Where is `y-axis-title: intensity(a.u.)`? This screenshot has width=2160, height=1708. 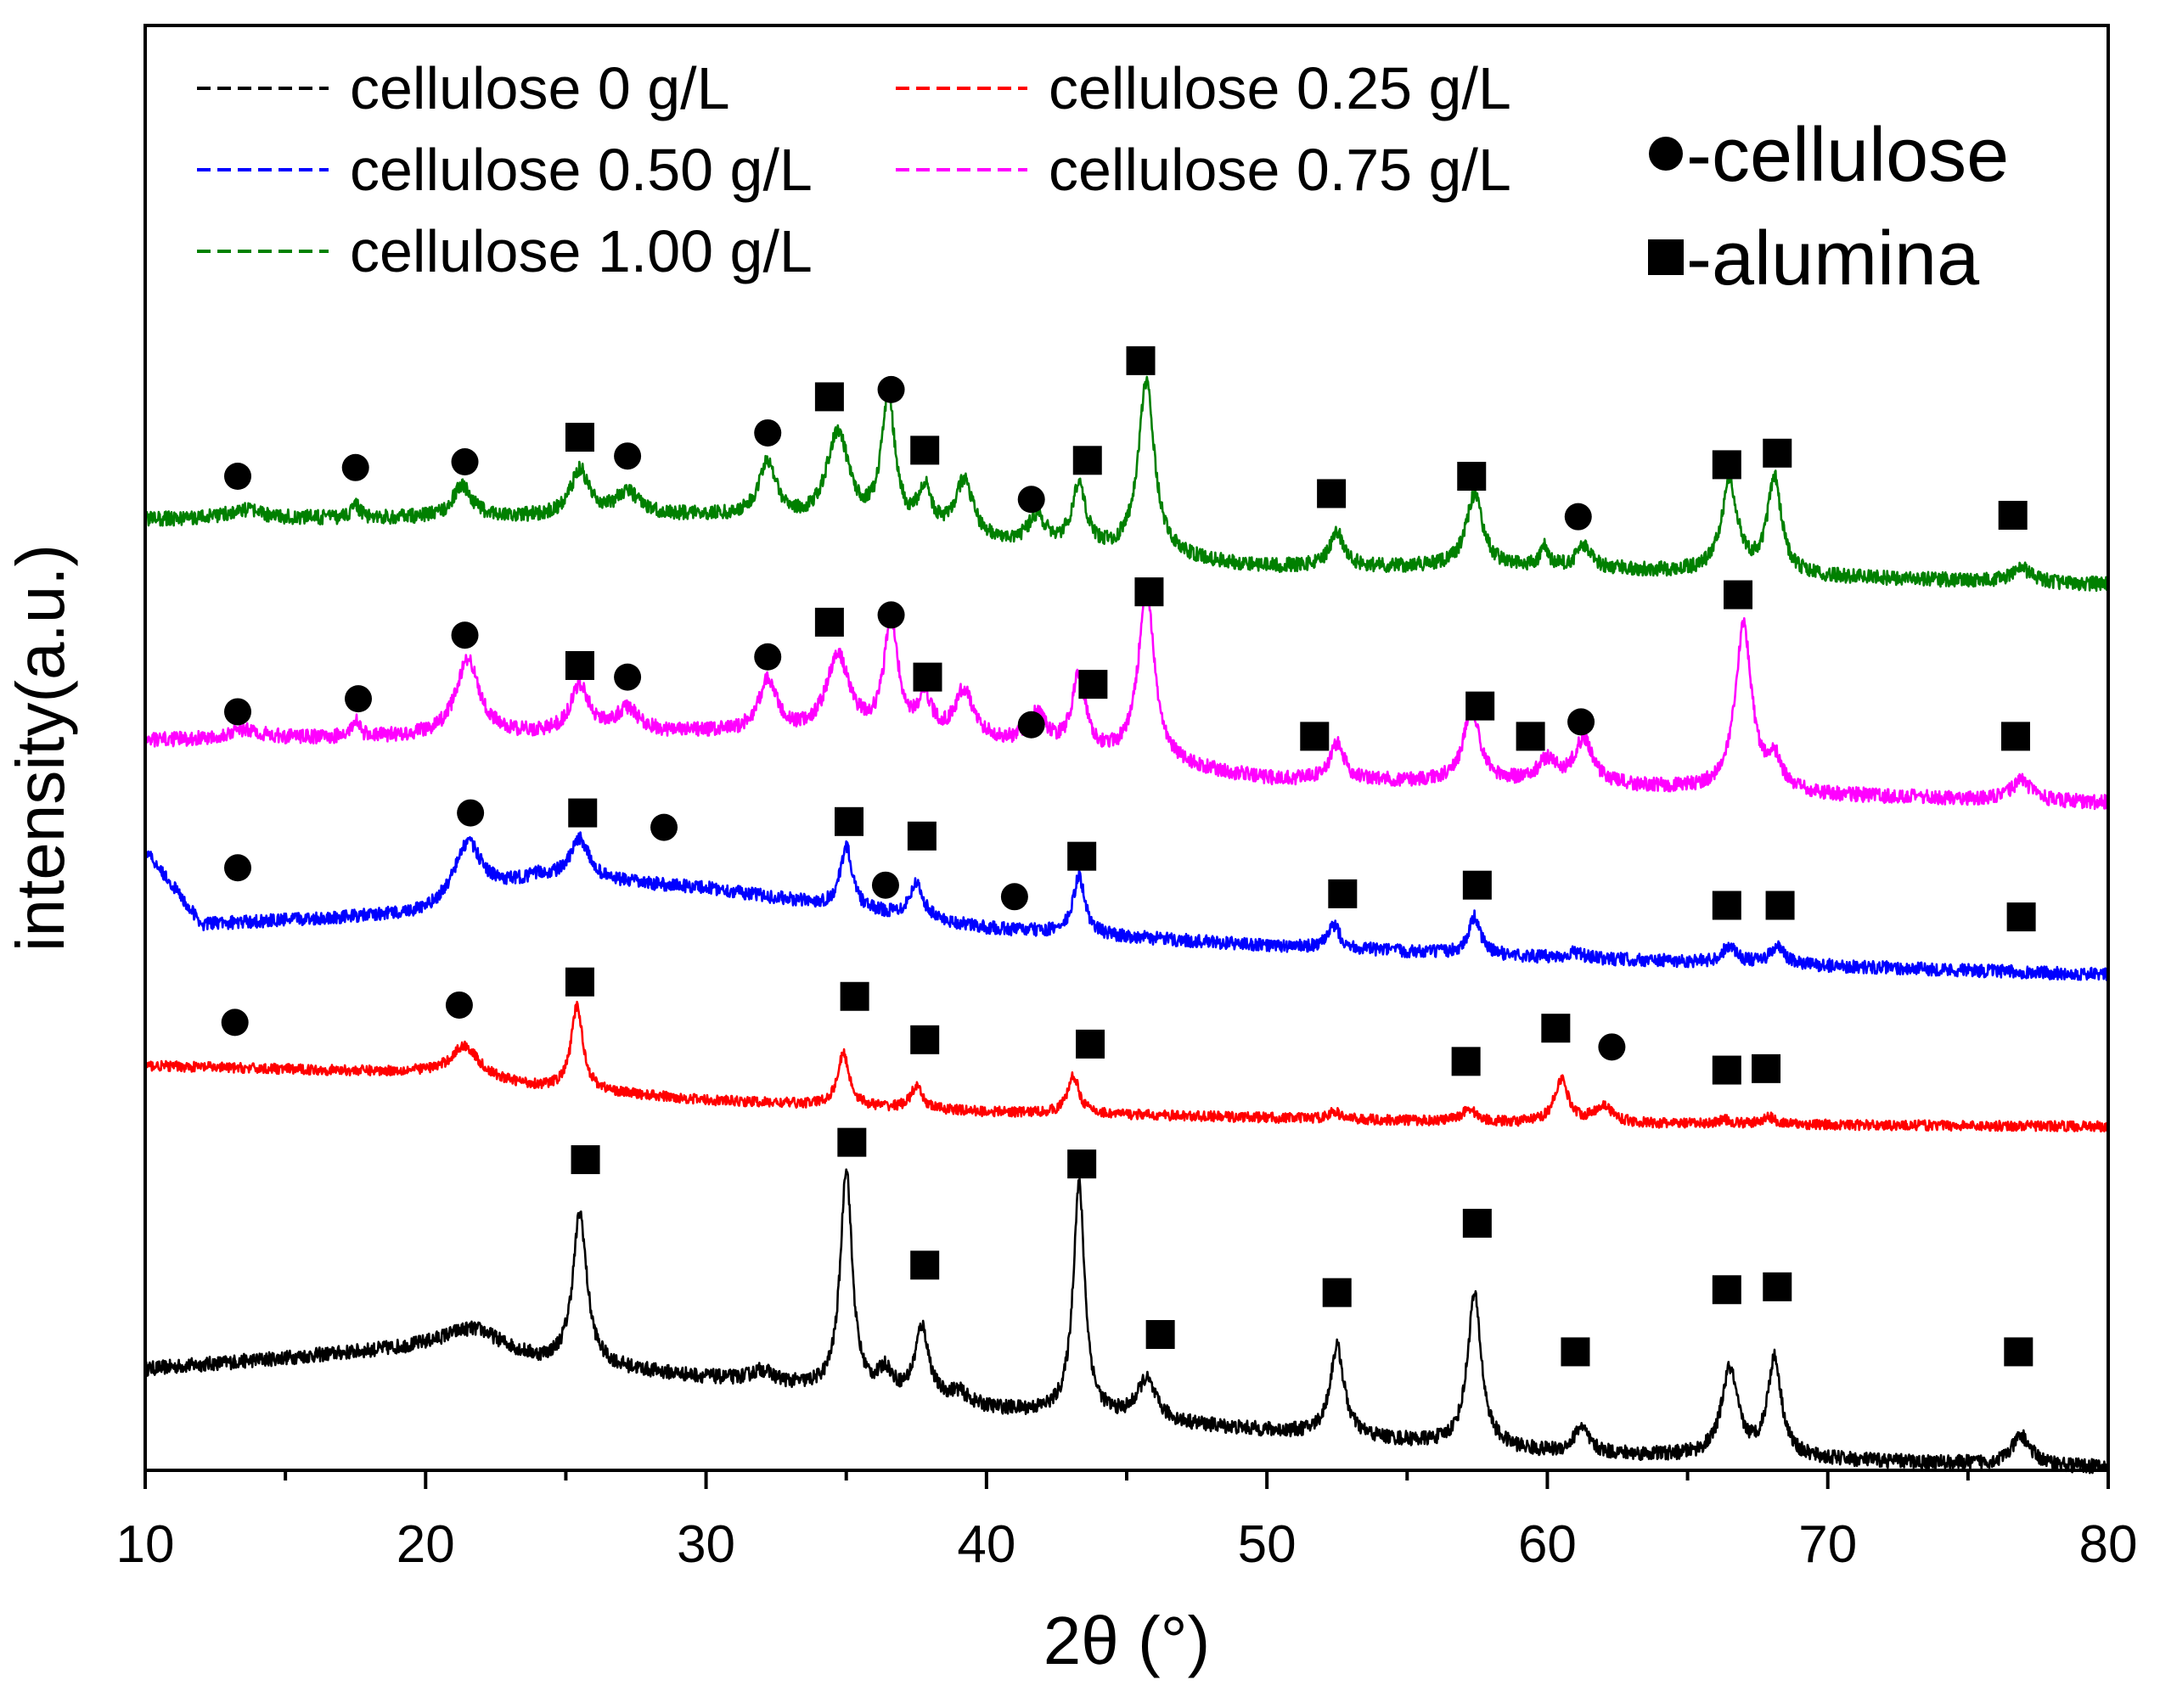 y-axis-title: intensity(a.u.) is located at coordinates (41, 748).